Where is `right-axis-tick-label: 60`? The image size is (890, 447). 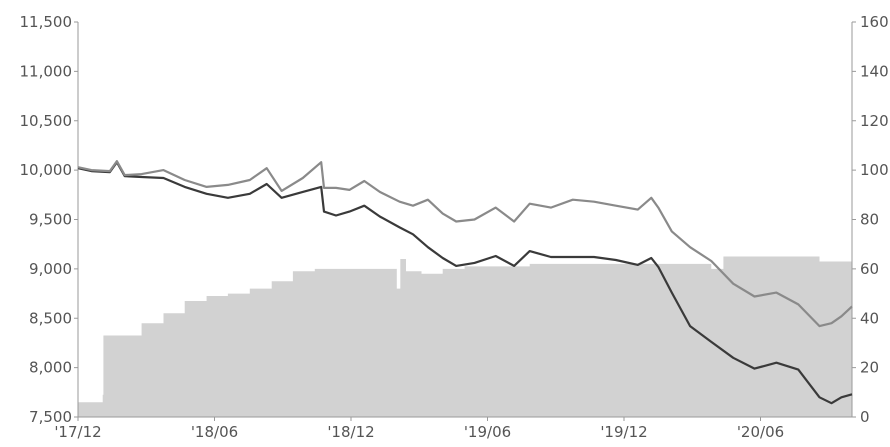 right-axis-tick-label: 60 is located at coordinates (869, 269).